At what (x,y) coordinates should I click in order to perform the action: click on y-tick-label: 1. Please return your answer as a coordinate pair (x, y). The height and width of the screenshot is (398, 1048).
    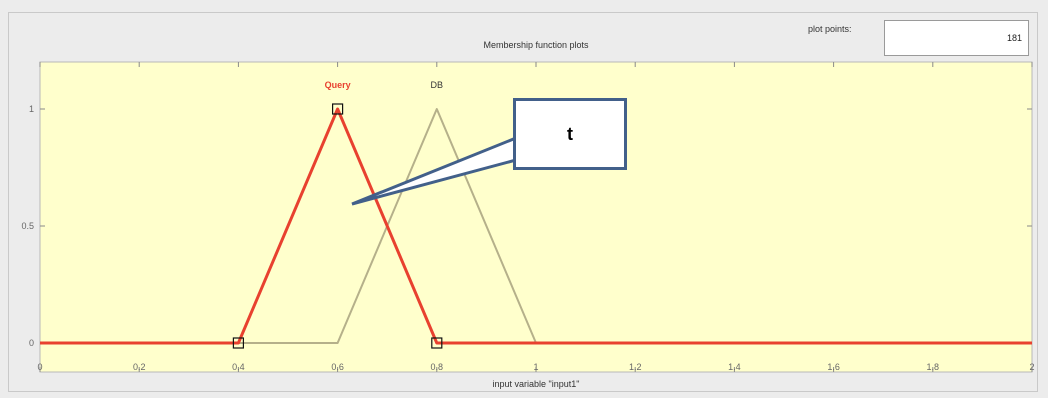
    Looking at the image, I should click on (31, 109).